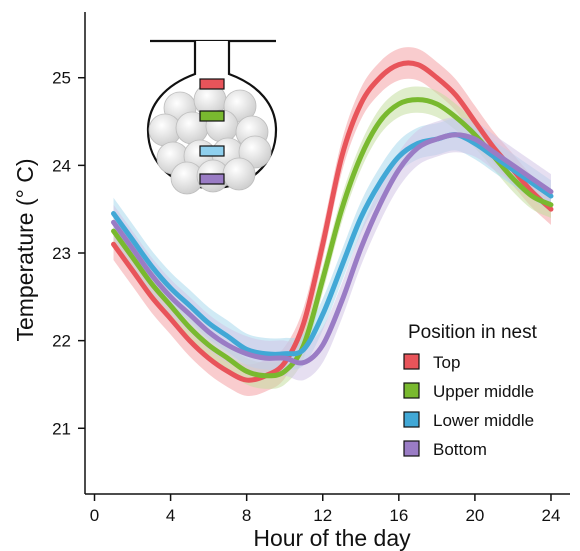 This screenshot has height=551, width=580. I want to click on legend-swatch-top, so click(411, 361).